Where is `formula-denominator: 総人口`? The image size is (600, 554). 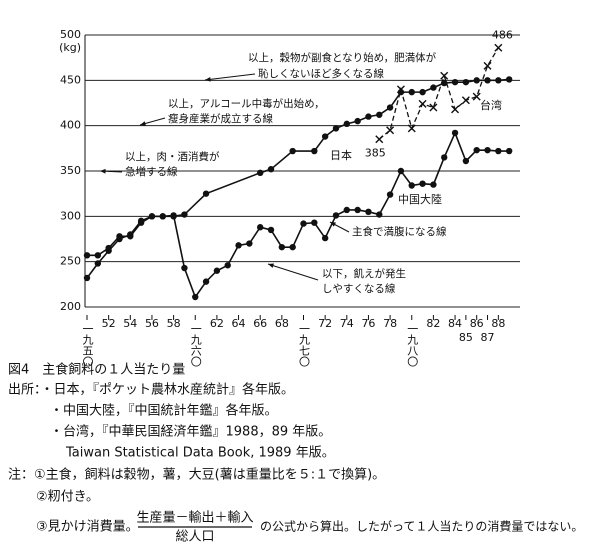 formula-denominator: 総人口 is located at coordinates (194, 537).